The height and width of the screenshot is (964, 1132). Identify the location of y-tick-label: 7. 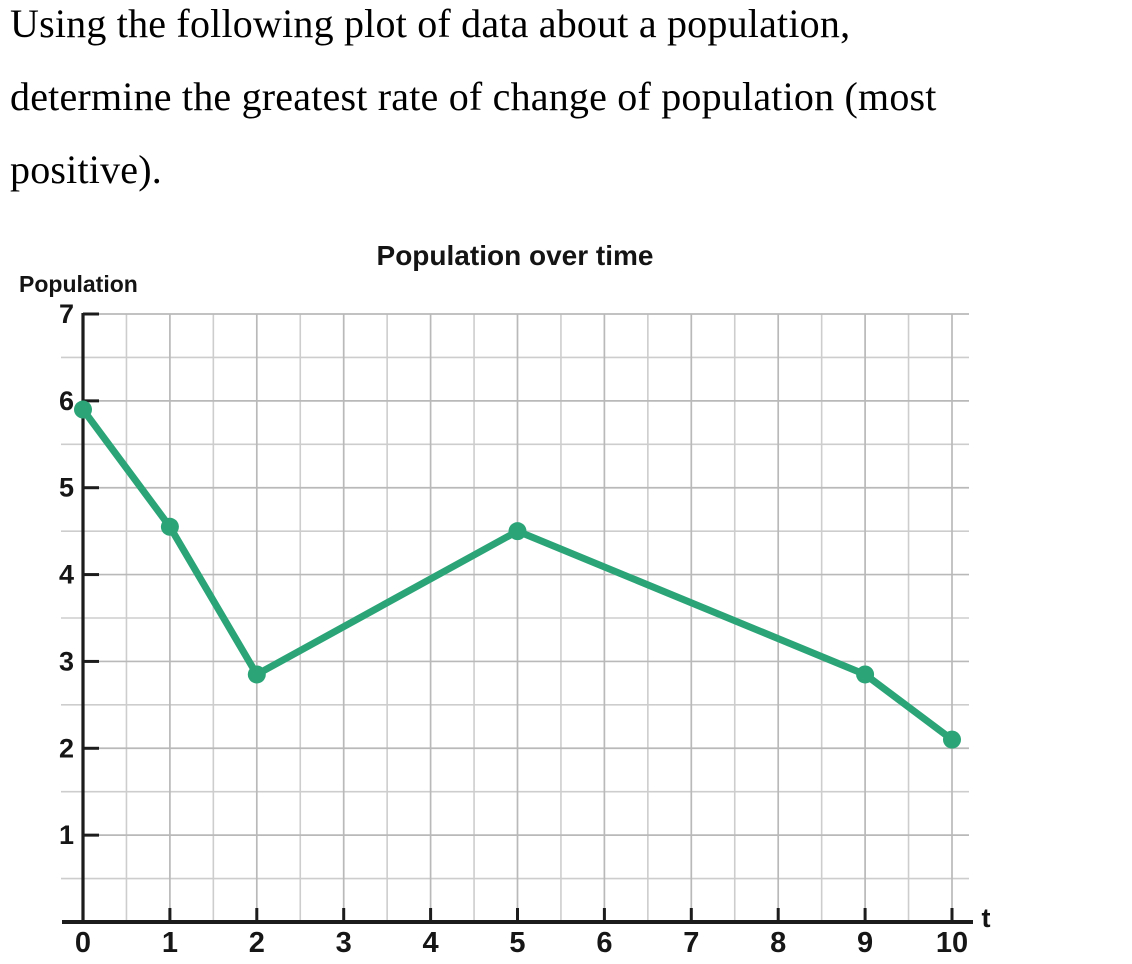
(66, 314).